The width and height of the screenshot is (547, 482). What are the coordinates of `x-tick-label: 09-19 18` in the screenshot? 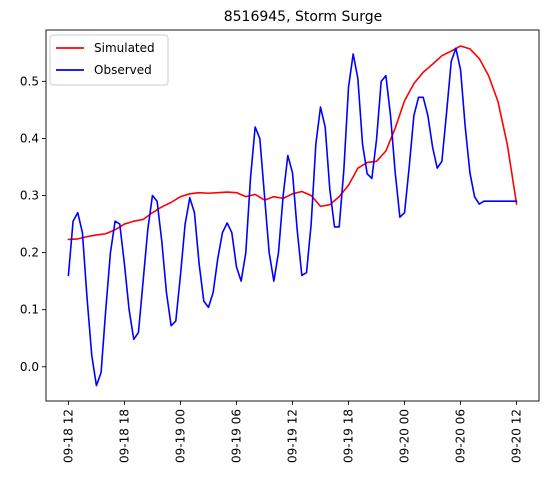 It's located at (349, 436).